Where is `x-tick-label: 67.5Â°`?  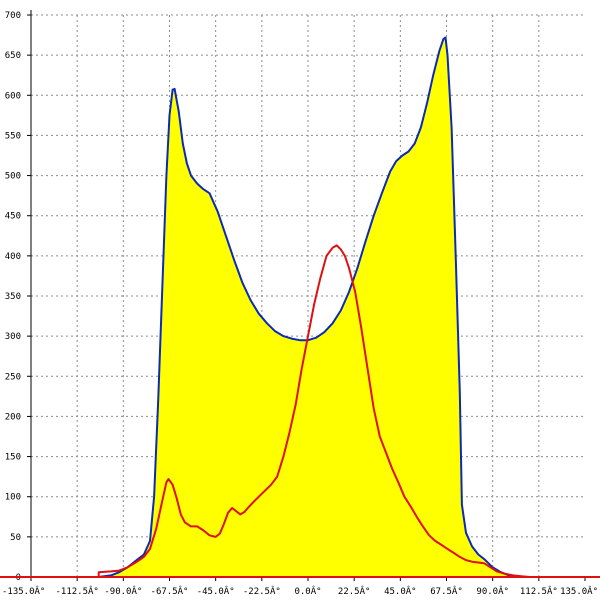 x-tick-label: 67.5Â° is located at coordinates (446, 591).